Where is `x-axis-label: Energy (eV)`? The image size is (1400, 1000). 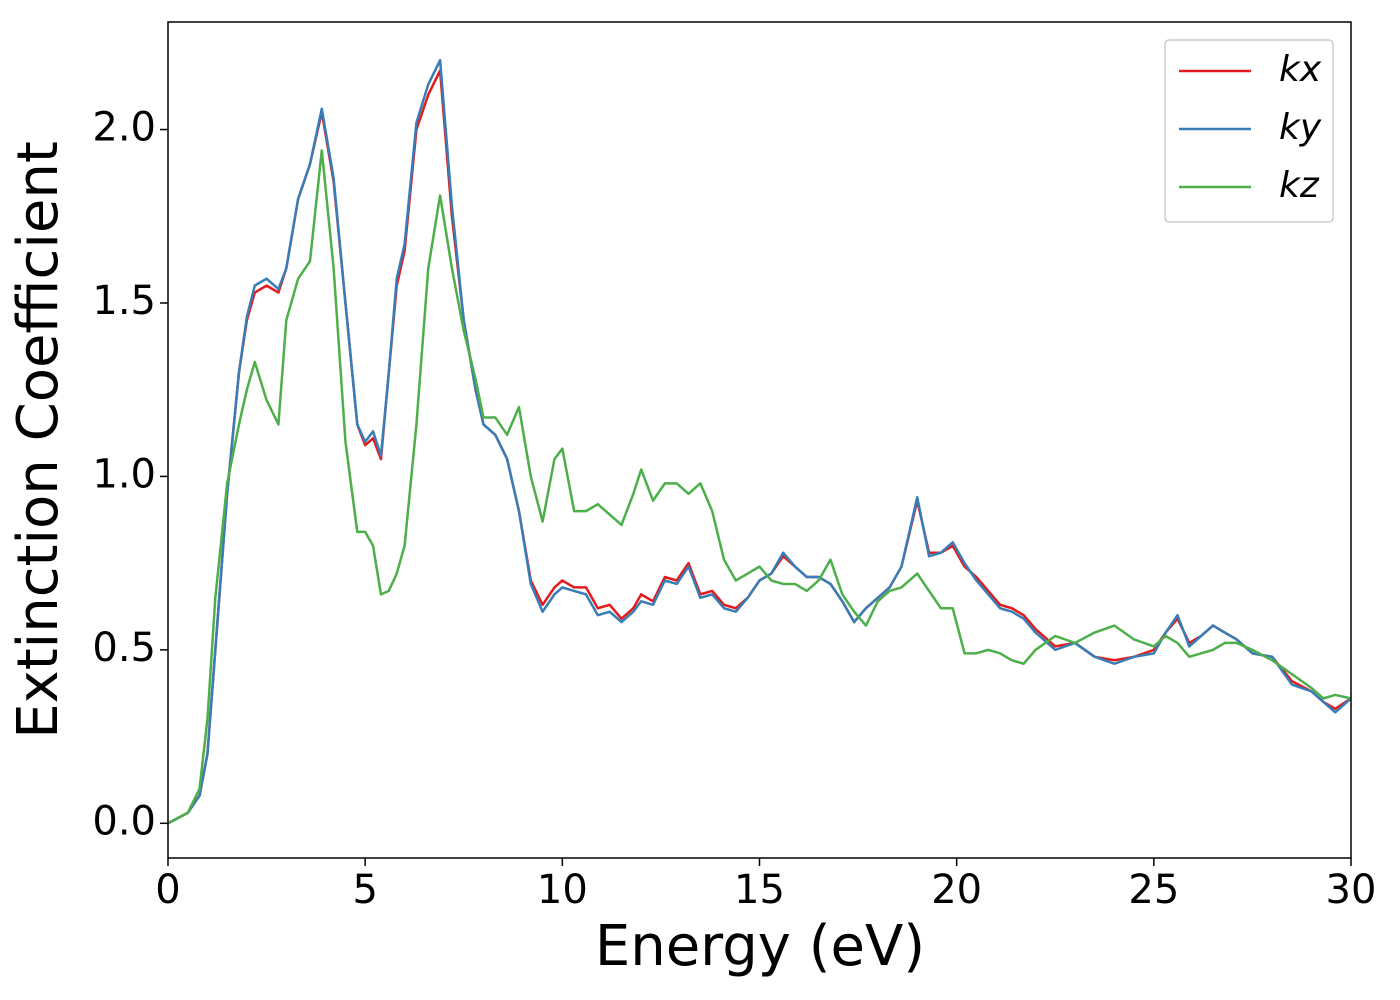 x-axis-label: Energy (eV) is located at coordinates (760, 946).